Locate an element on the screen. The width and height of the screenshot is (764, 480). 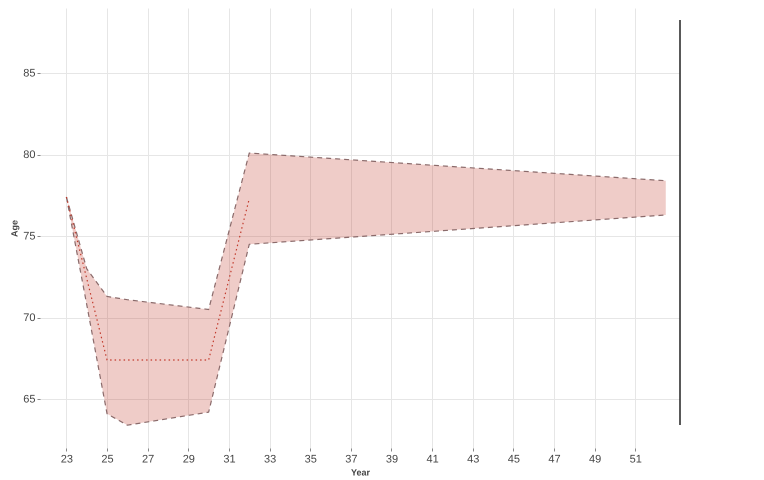
x-tick-label: 43 is located at coordinates (473, 460).